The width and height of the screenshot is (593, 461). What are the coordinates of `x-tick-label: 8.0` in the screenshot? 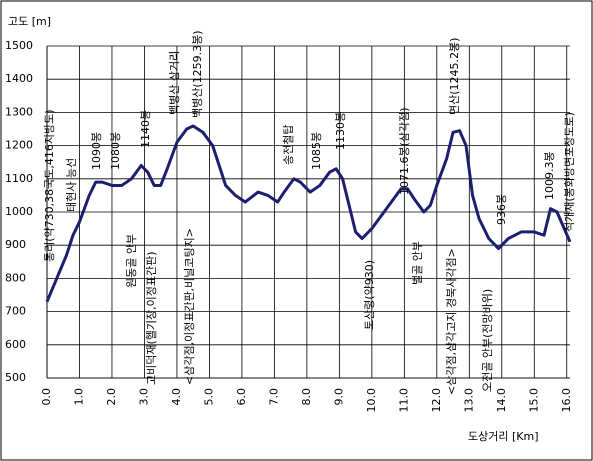 It's located at (306, 397).